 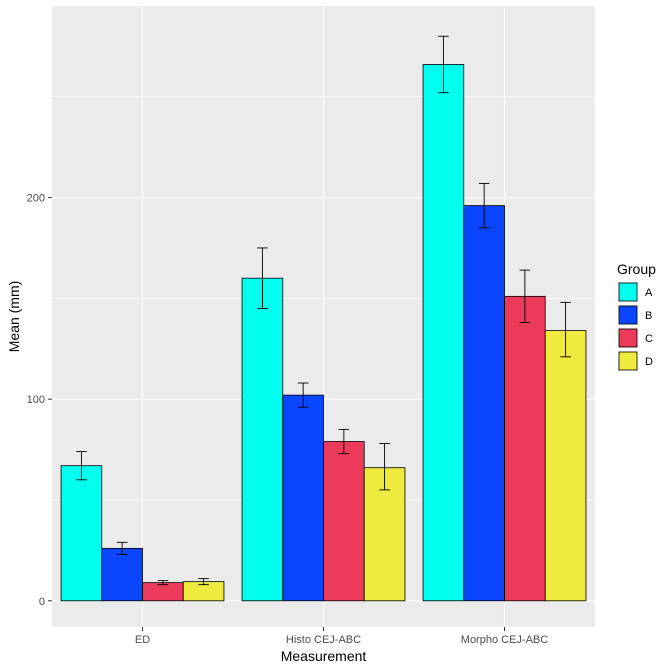 I want to click on y-axis: 0 100 200, so click(x=39, y=400).